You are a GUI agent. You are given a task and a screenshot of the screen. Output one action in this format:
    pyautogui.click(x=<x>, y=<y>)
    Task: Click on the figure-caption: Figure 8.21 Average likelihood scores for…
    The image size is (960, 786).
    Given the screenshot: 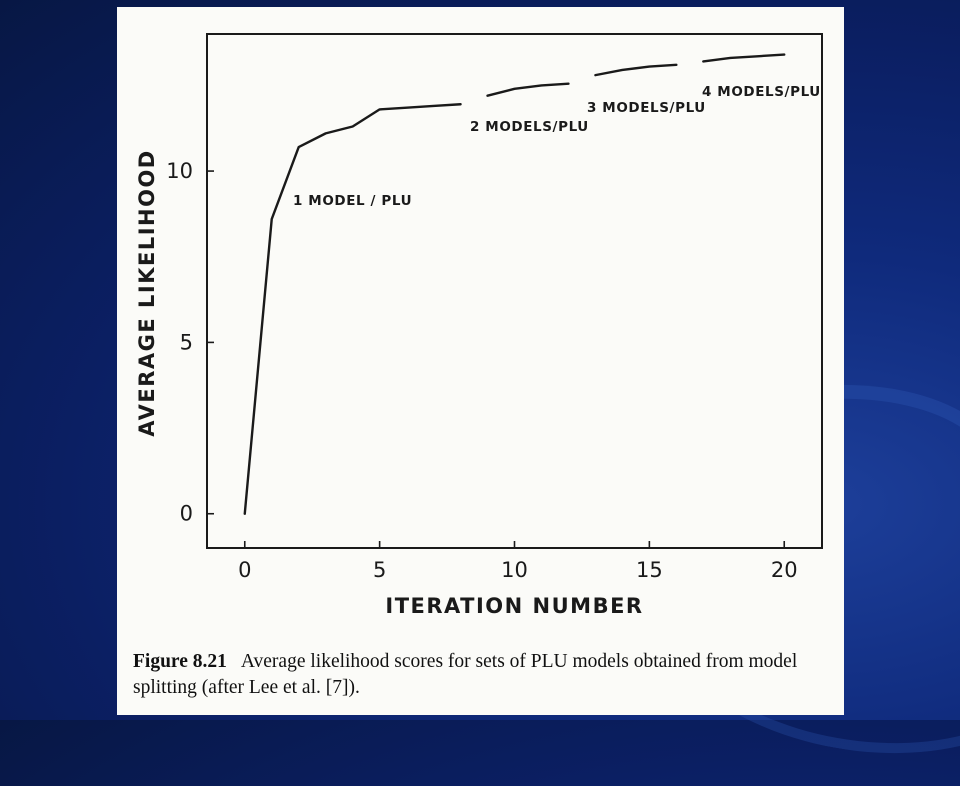 What is the action you would take?
    pyautogui.click(x=483, y=675)
    